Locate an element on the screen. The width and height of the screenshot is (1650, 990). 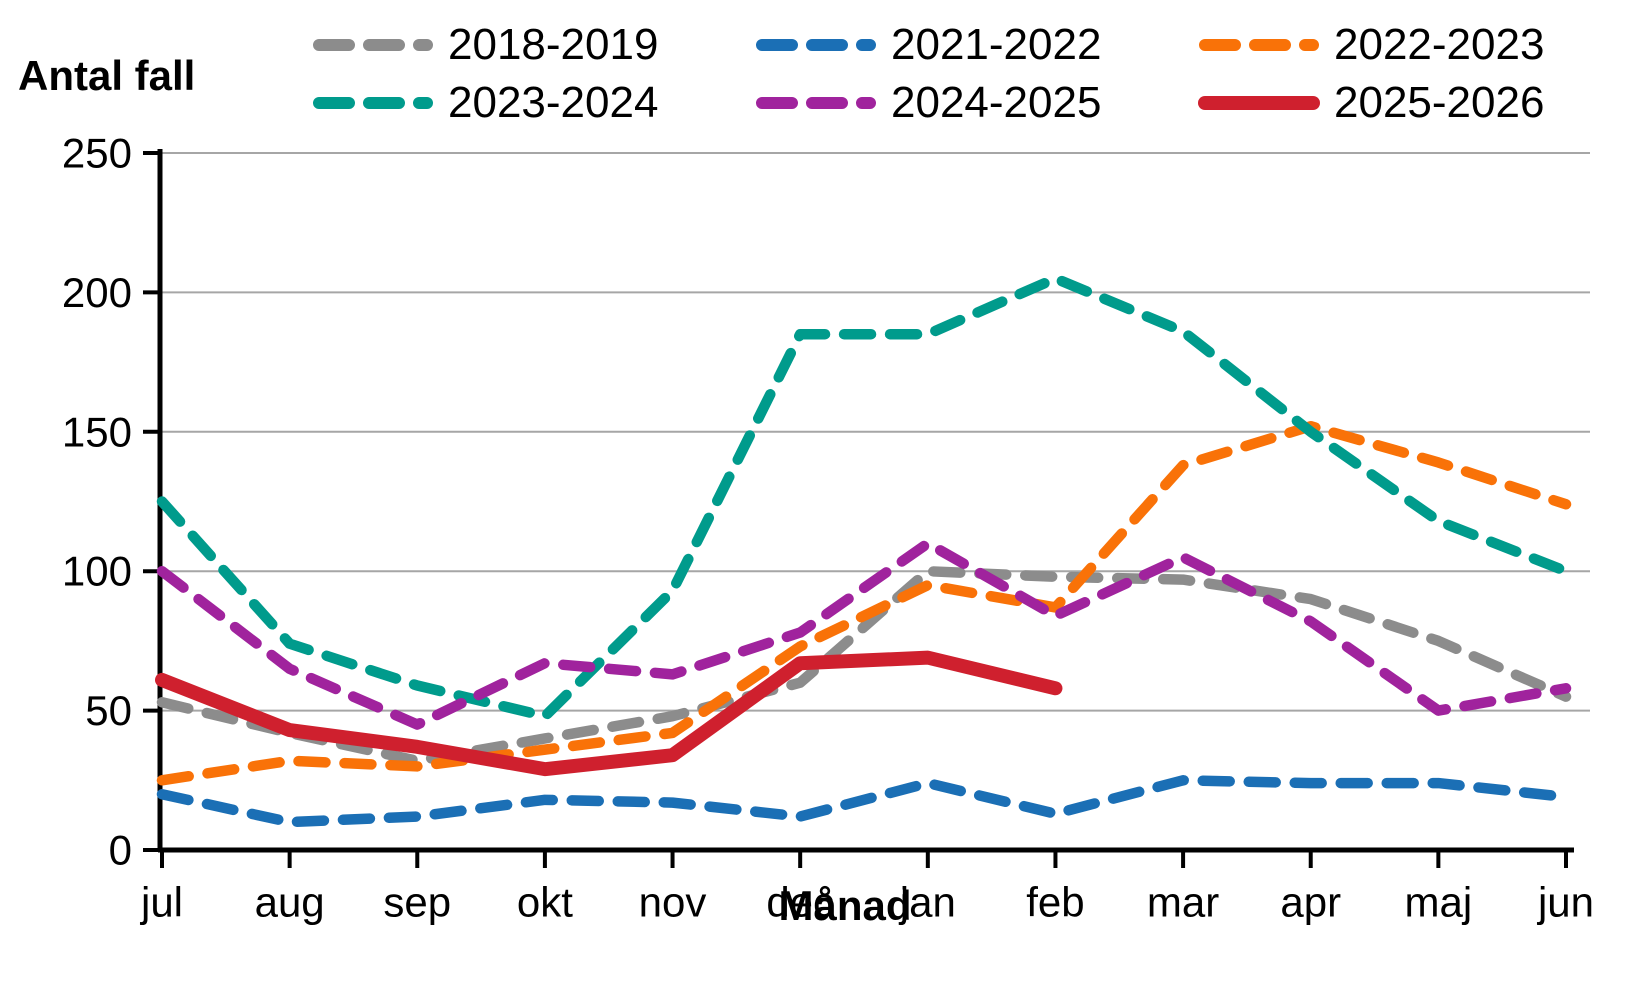
x-tick-label-nov: nov is located at coordinates (673, 901).